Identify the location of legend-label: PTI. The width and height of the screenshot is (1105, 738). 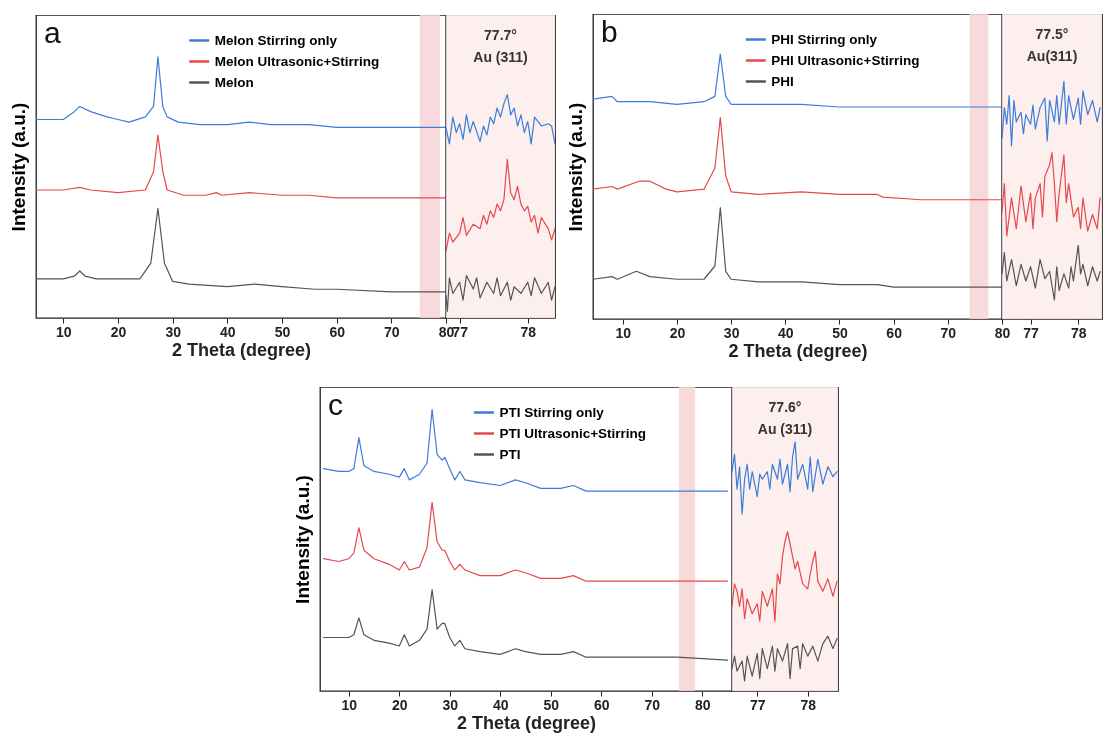
(510, 454).